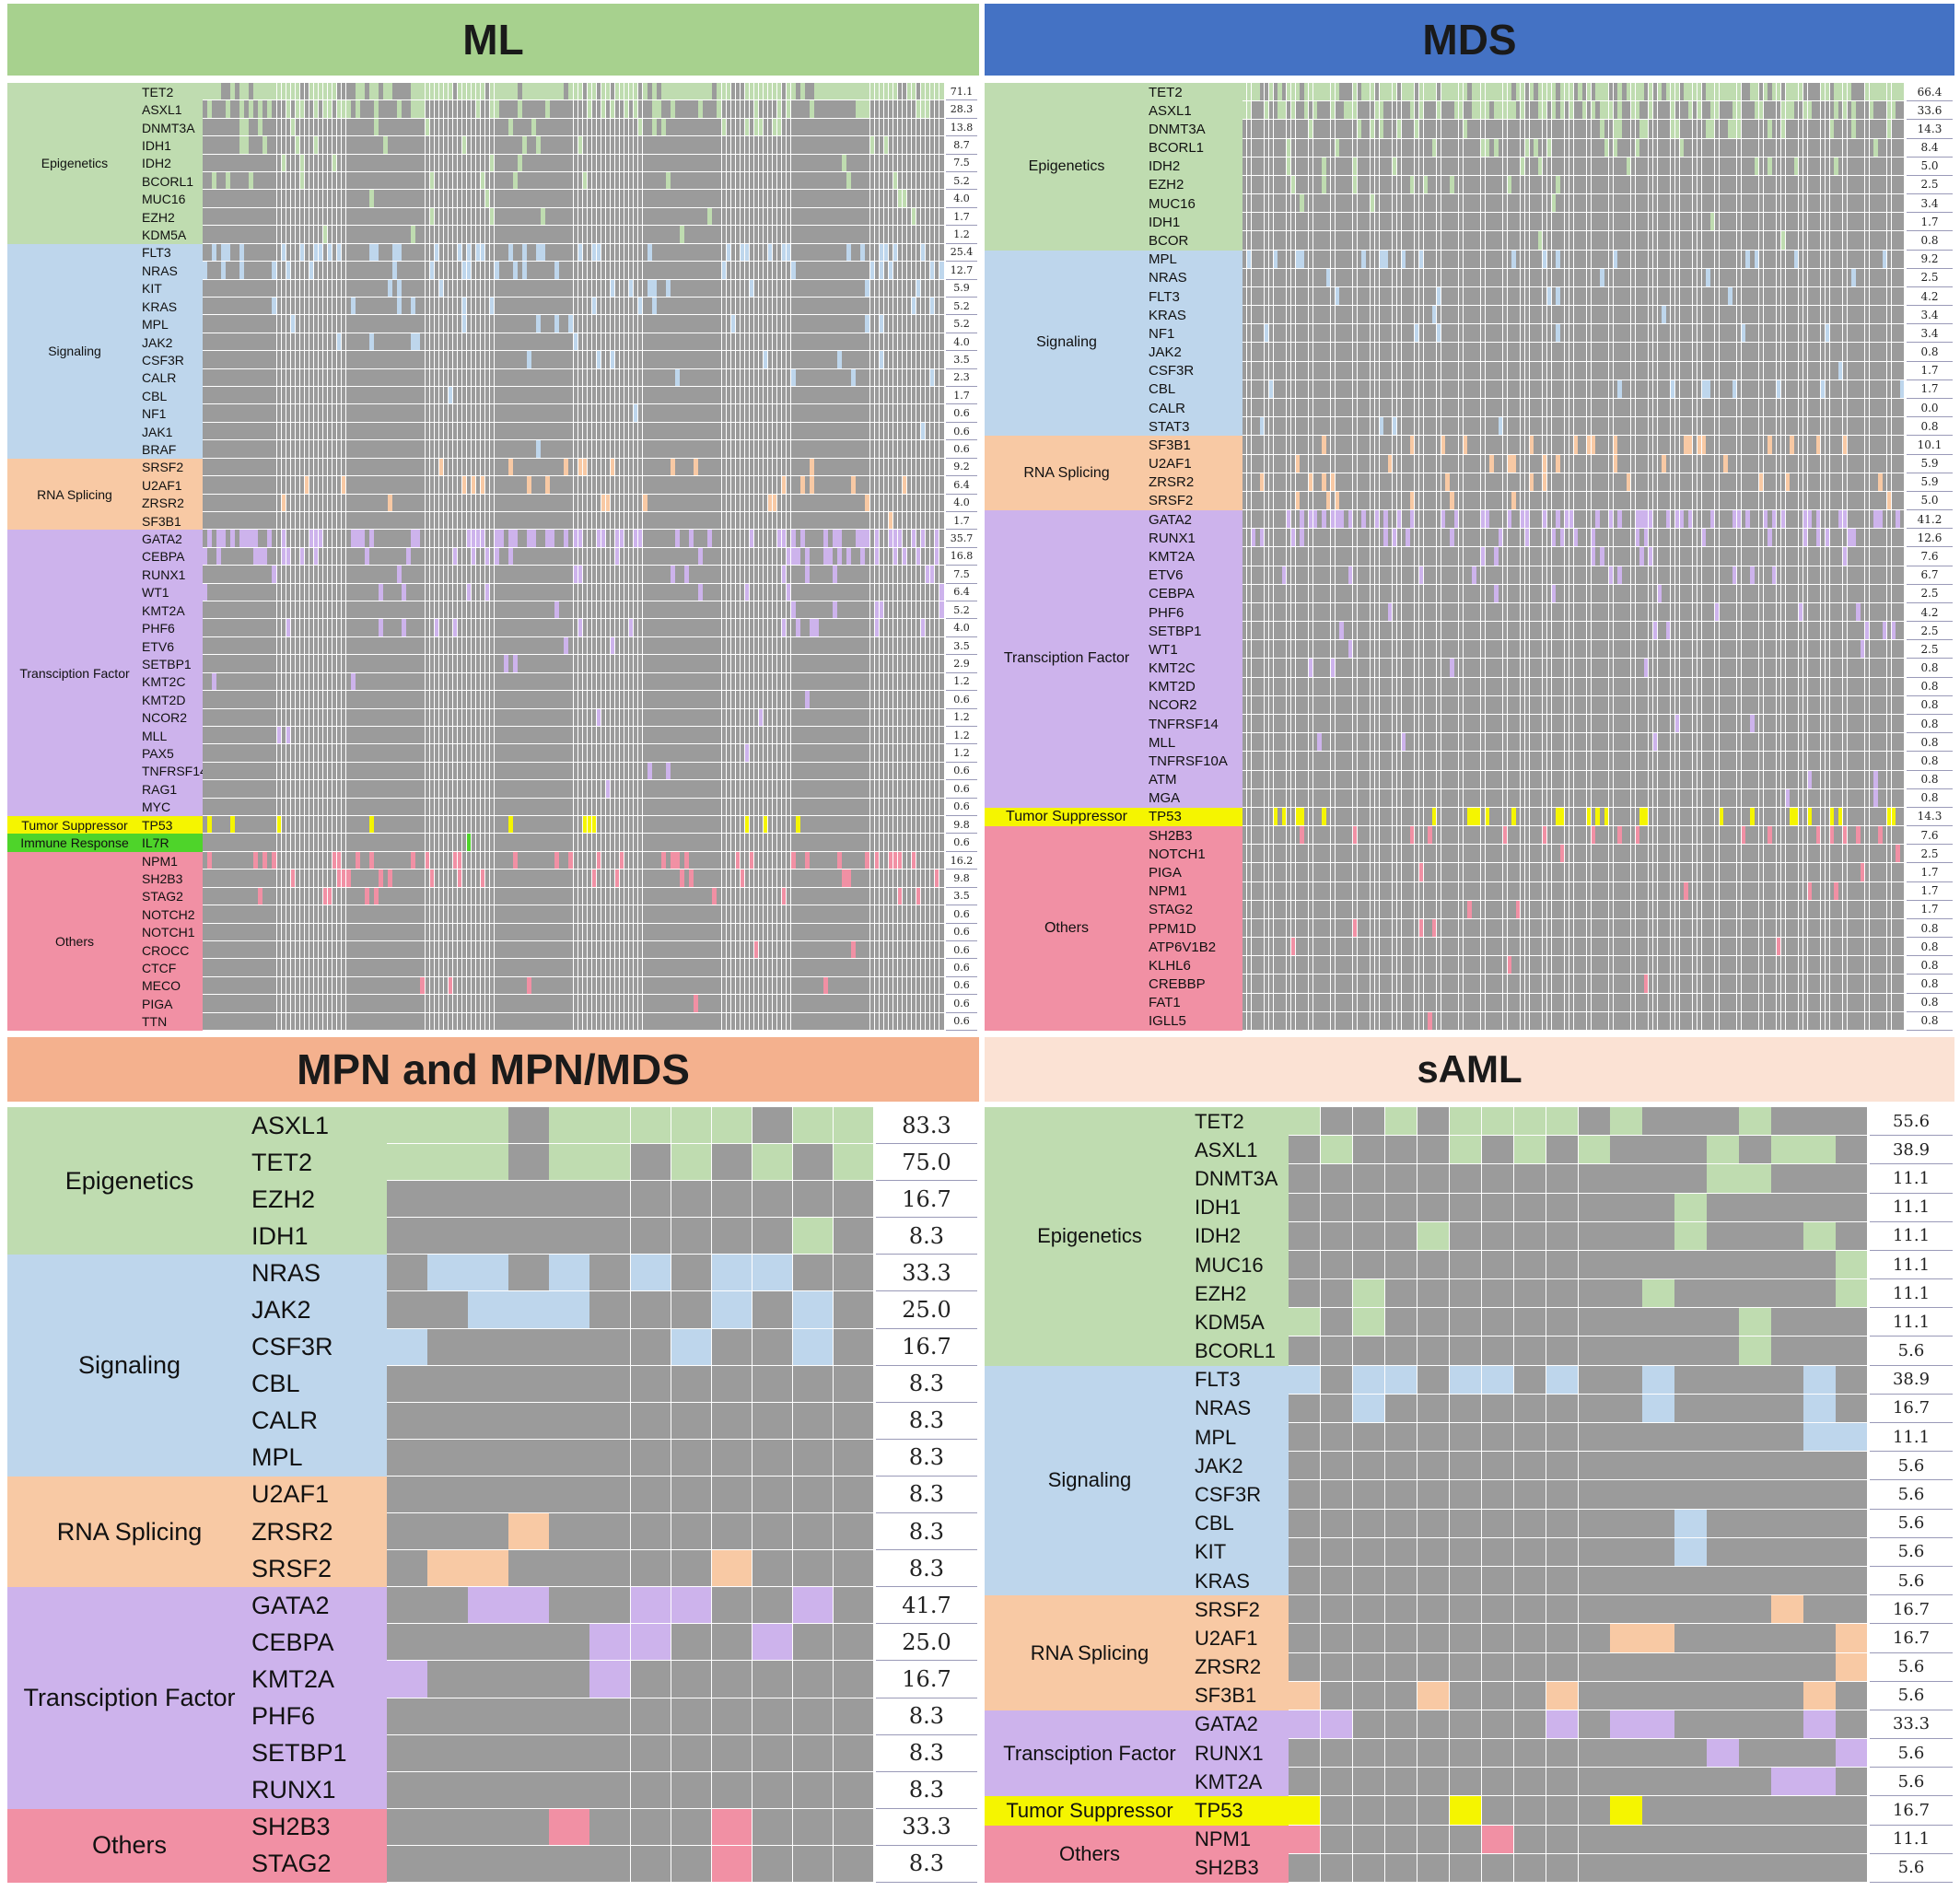 The width and height of the screenshot is (1960, 1891). I want to click on gene-label: ASXL1, so click(162, 109).